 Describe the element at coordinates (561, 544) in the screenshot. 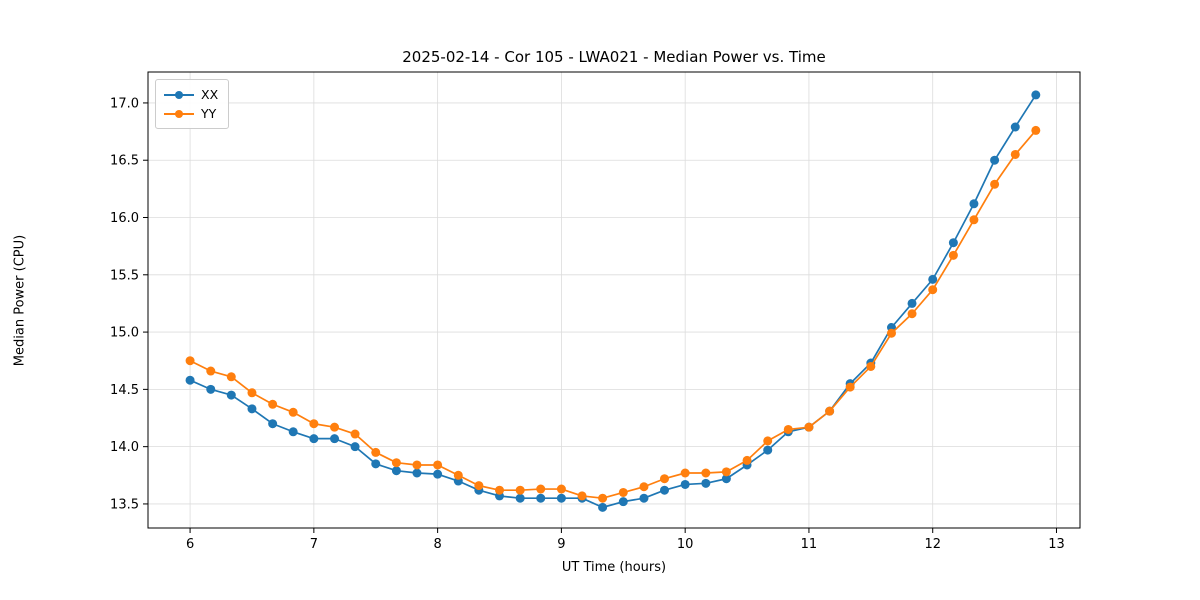

I see `x-tick-label: 9` at that location.